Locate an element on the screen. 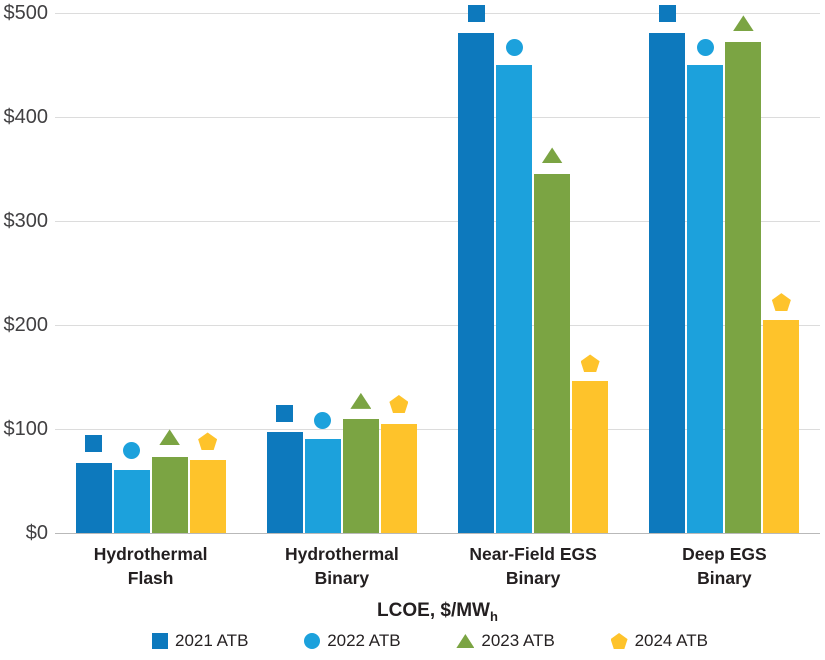 This screenshot has width=825, height=660. category-label: Hydrothermal Binary is located at coordinates (341, 566).